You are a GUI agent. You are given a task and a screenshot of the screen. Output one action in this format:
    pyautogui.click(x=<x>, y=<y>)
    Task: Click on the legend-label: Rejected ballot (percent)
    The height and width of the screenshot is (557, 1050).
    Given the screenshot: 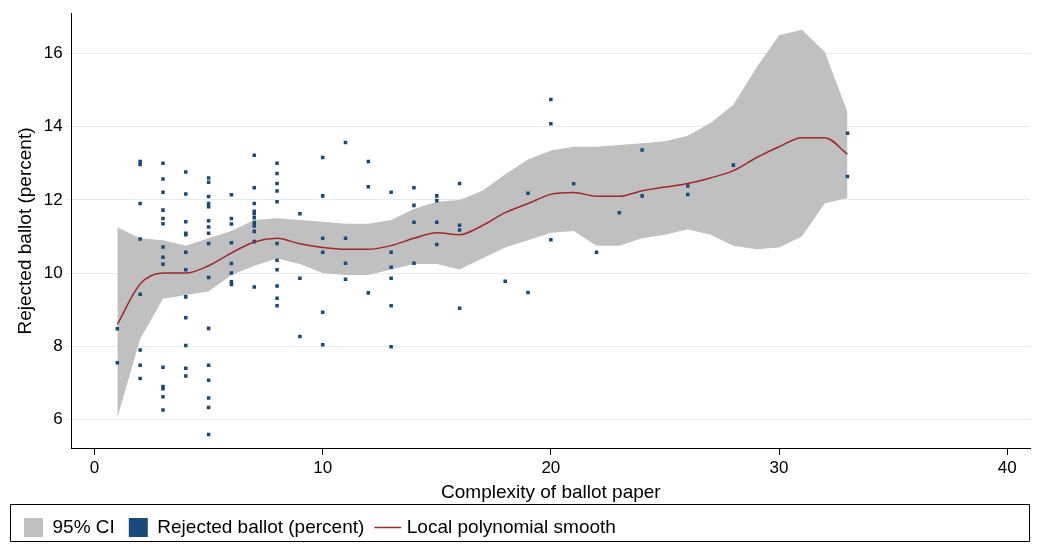 What is the action you would take?
    pyautogui.click(x=261, y=526)
    